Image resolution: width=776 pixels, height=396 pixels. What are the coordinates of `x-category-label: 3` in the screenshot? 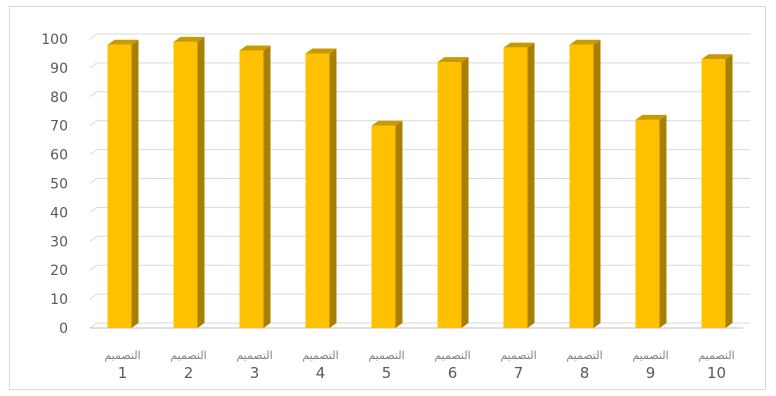 It's located at (255, 373).